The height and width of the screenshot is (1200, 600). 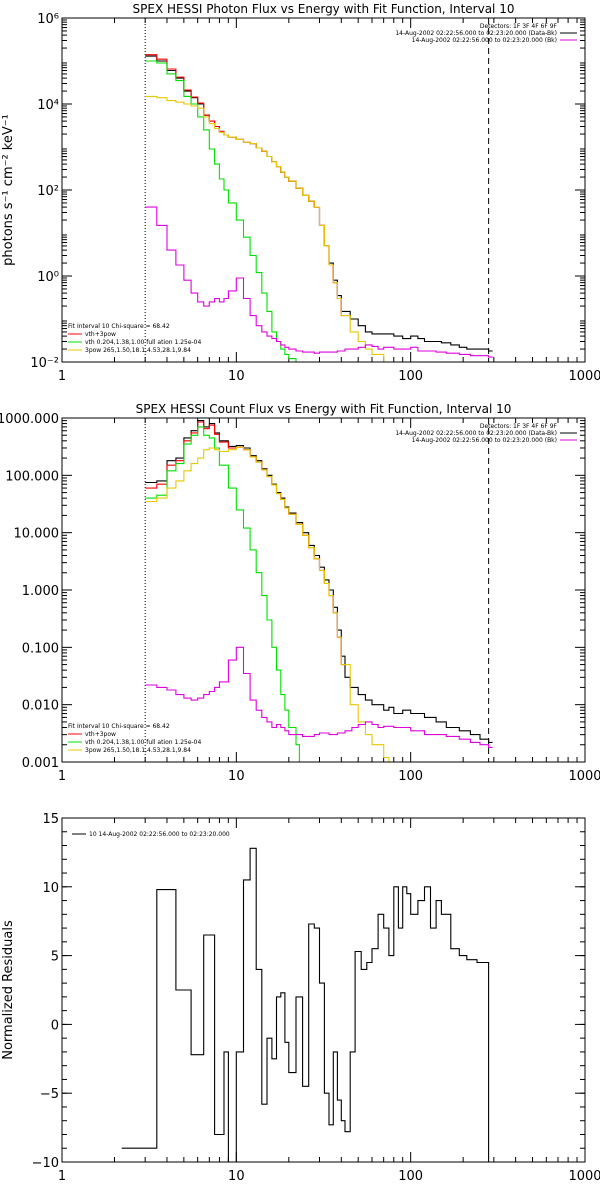 What do you see at coordinates (32, 476) in the screenshot?
I see `y-tick-label: 100.000` at bounding box center [32, 476].